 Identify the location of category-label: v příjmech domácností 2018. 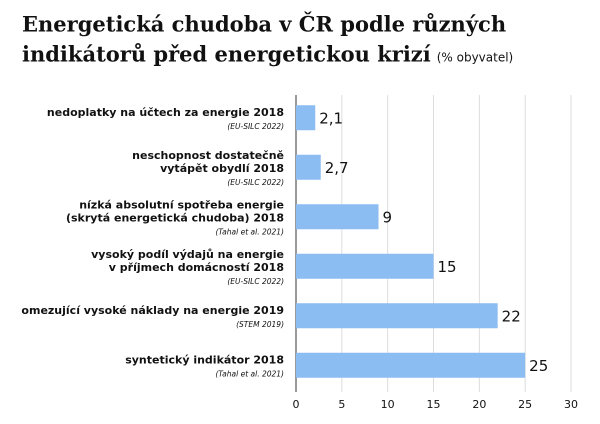
(196, 267).